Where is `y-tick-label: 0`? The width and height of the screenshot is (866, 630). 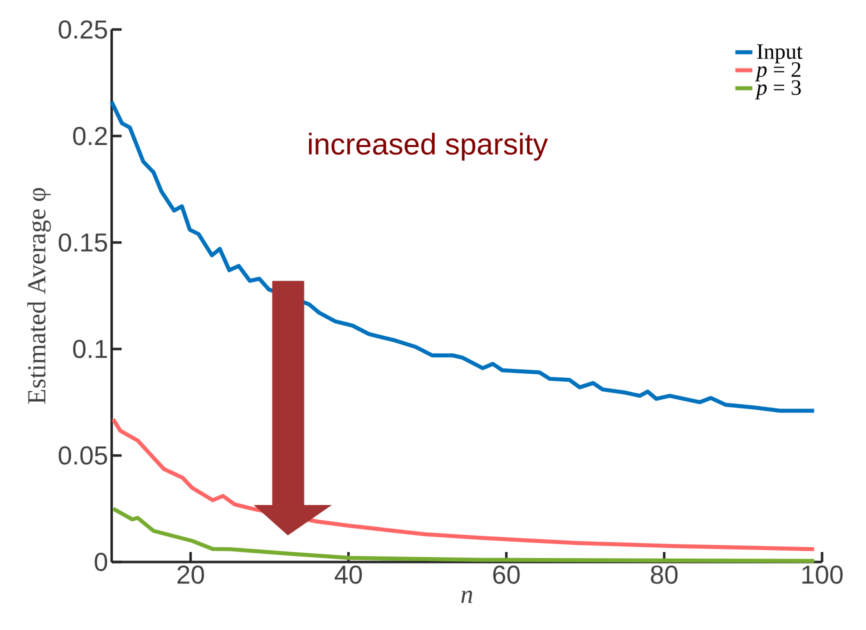 y-tick-label: 0 is located at coordinates (101, 561).